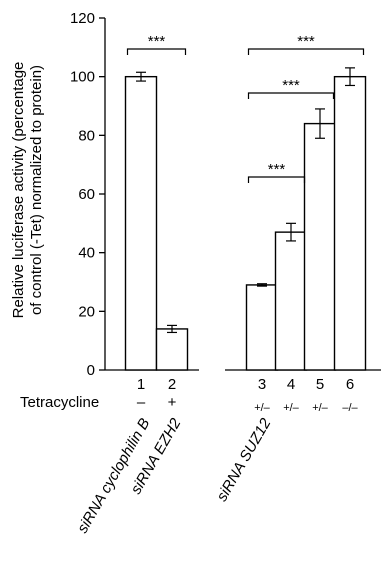 This screenshot has height=566, width=387. What do you see at coordinates (82, 18) in the screenshot?
I see `y-tick-label: 120` at bounding box center [82, 18].